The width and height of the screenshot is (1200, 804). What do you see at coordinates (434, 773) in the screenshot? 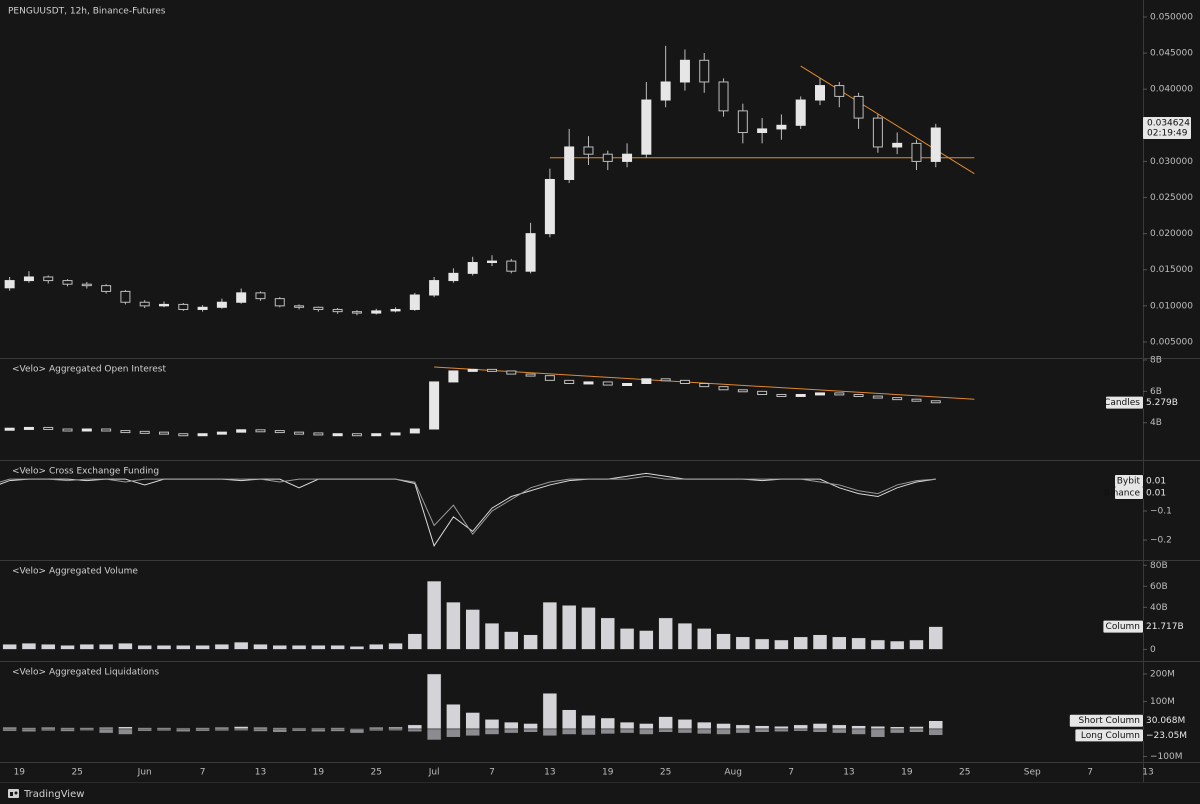
I see `x-tick-label: Jul` at bounding box center [434, 773].